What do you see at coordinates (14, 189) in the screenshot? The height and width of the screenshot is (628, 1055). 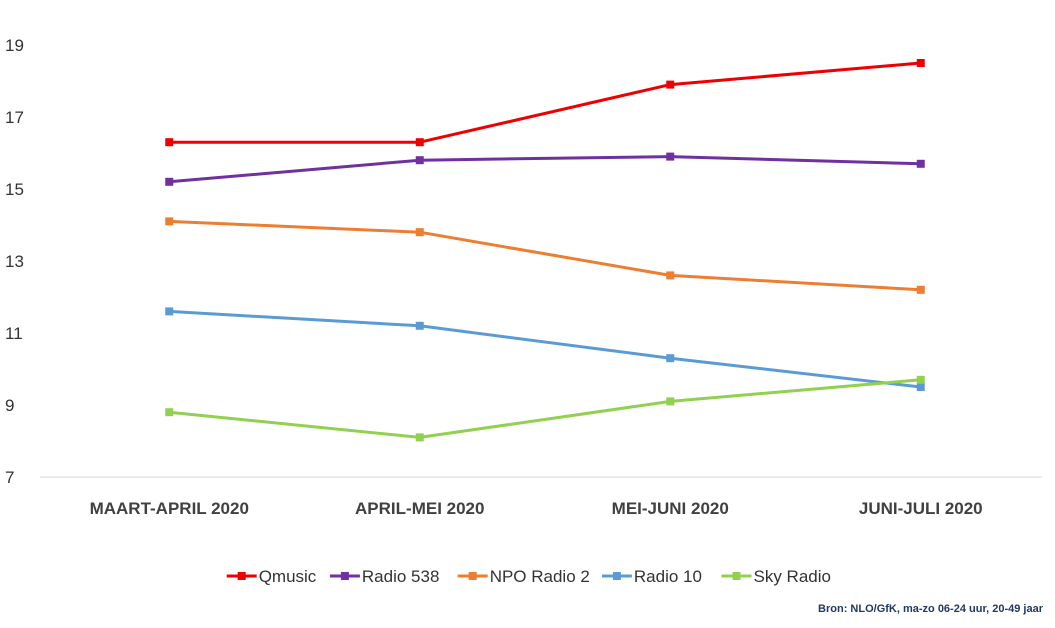 I see `y-tick-label: 15` at bounding box center [14, 189].